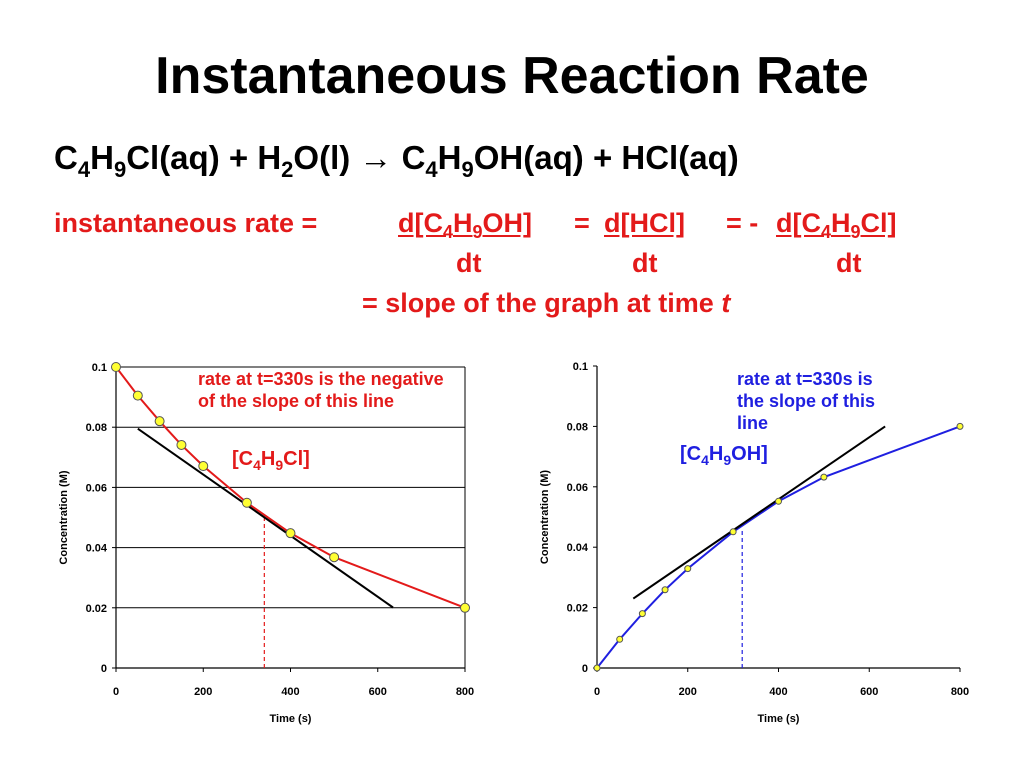  Describe the element at coordinates (726, 303) in the screenshot. I see `slope-time-variable: t` at that location.